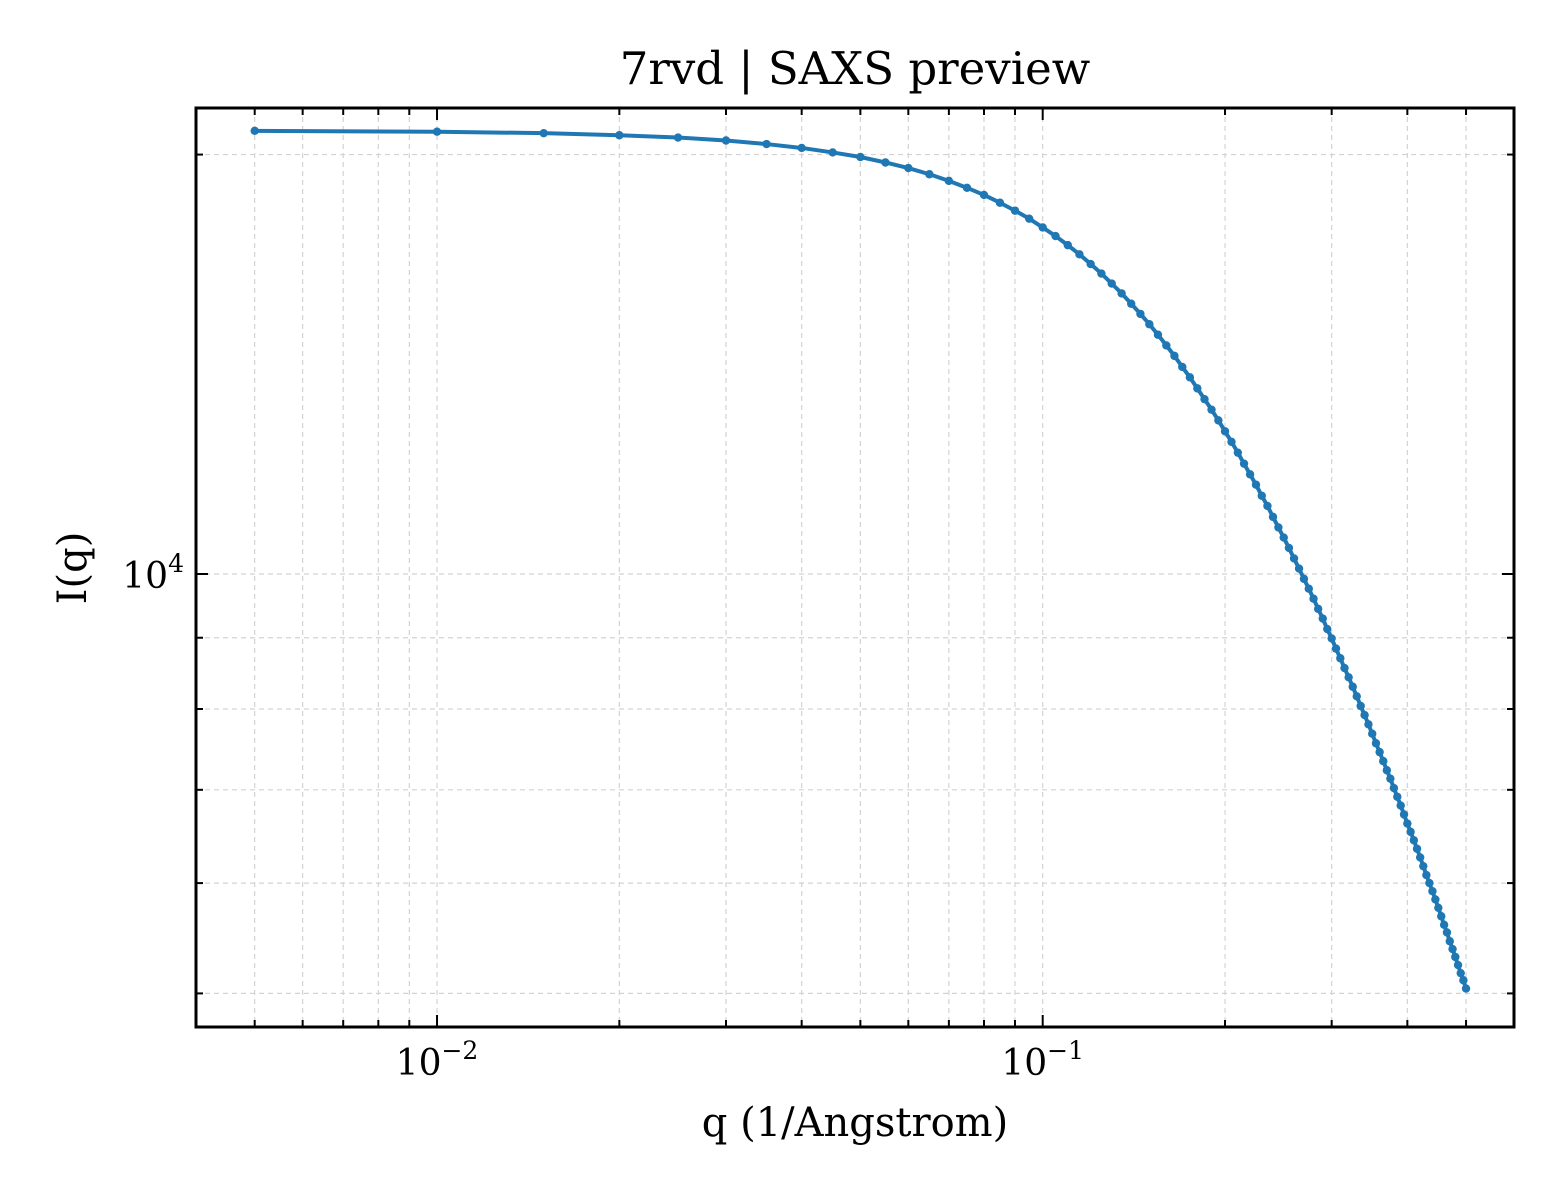 The width and height of the screenshot is (1560, 1200). I want to click on y-tick-label: 104, so click(153, 573).